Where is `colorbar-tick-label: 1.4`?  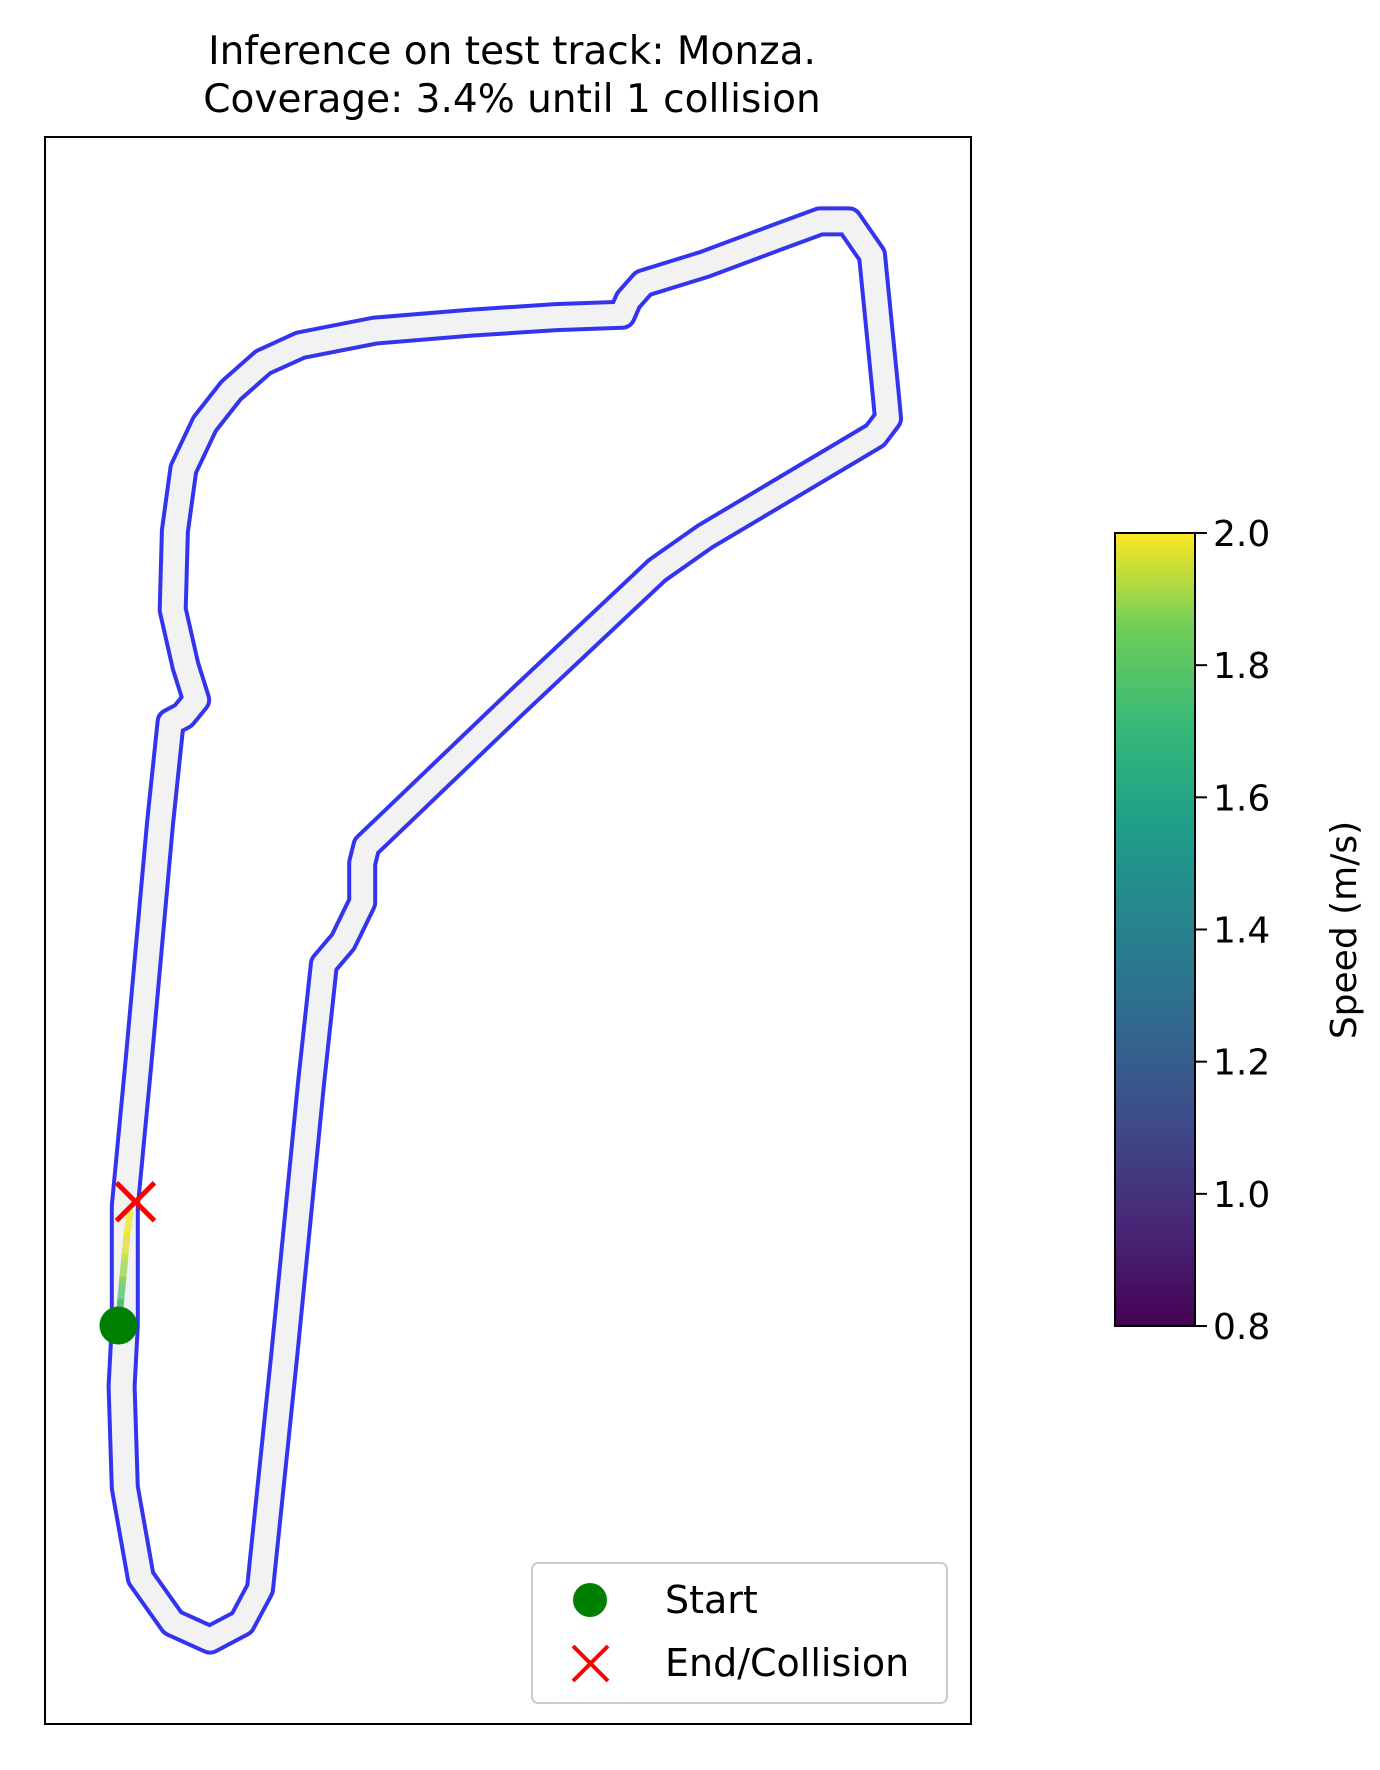
colorbar-tick-label: 1.4 is located at coordinates (1241, 931).